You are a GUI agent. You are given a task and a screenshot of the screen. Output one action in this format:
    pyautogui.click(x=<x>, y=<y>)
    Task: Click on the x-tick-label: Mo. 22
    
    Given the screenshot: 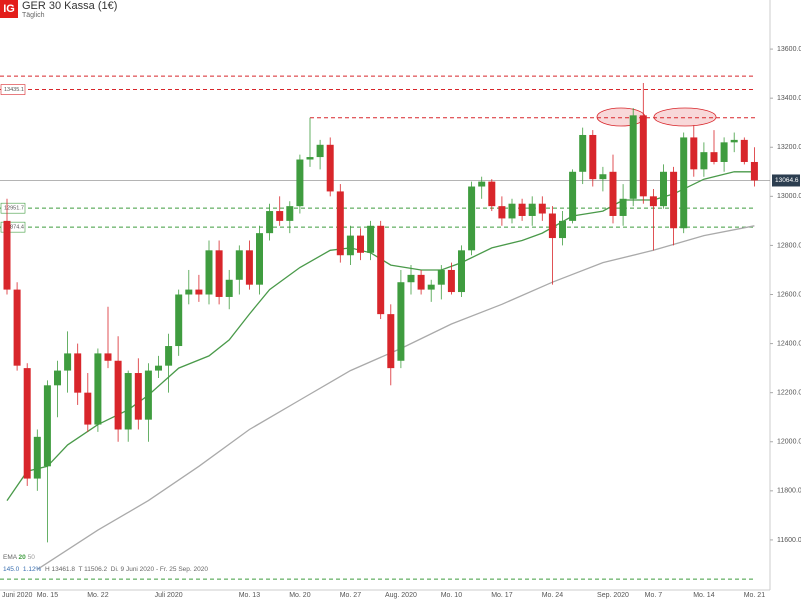 What is the action you would take?
    pyautogui.click(x=98, y=595)
    